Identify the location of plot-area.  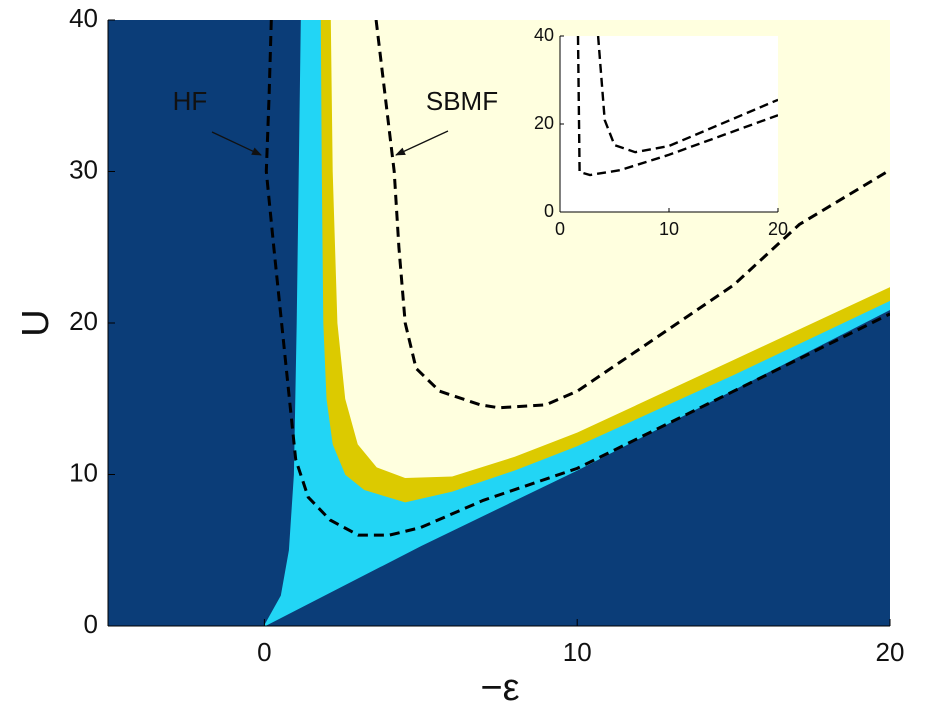
(677, 106).